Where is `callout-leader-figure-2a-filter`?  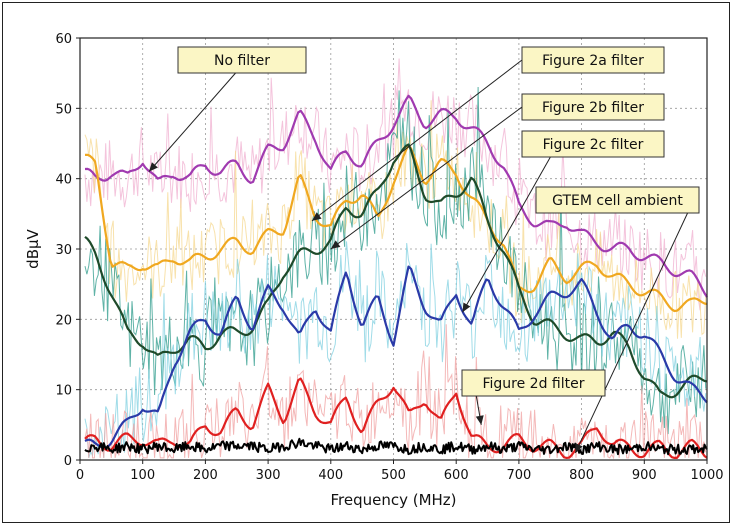 callout-leader-figure-2a-filter is located at coordinates (417, 140).